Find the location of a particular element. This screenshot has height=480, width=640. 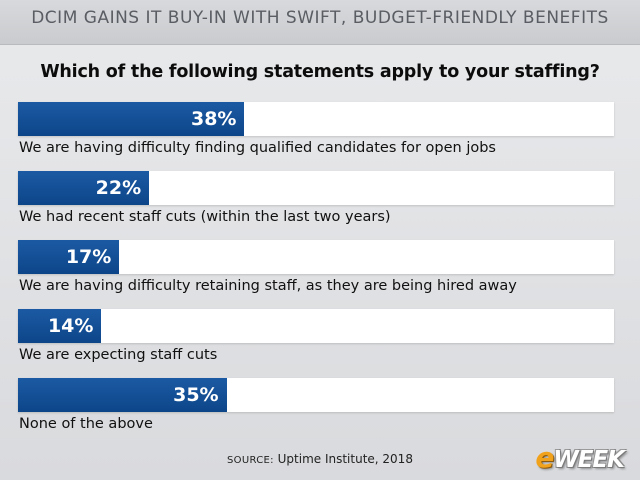

bar: 22% is located at coordinates (84, 188).